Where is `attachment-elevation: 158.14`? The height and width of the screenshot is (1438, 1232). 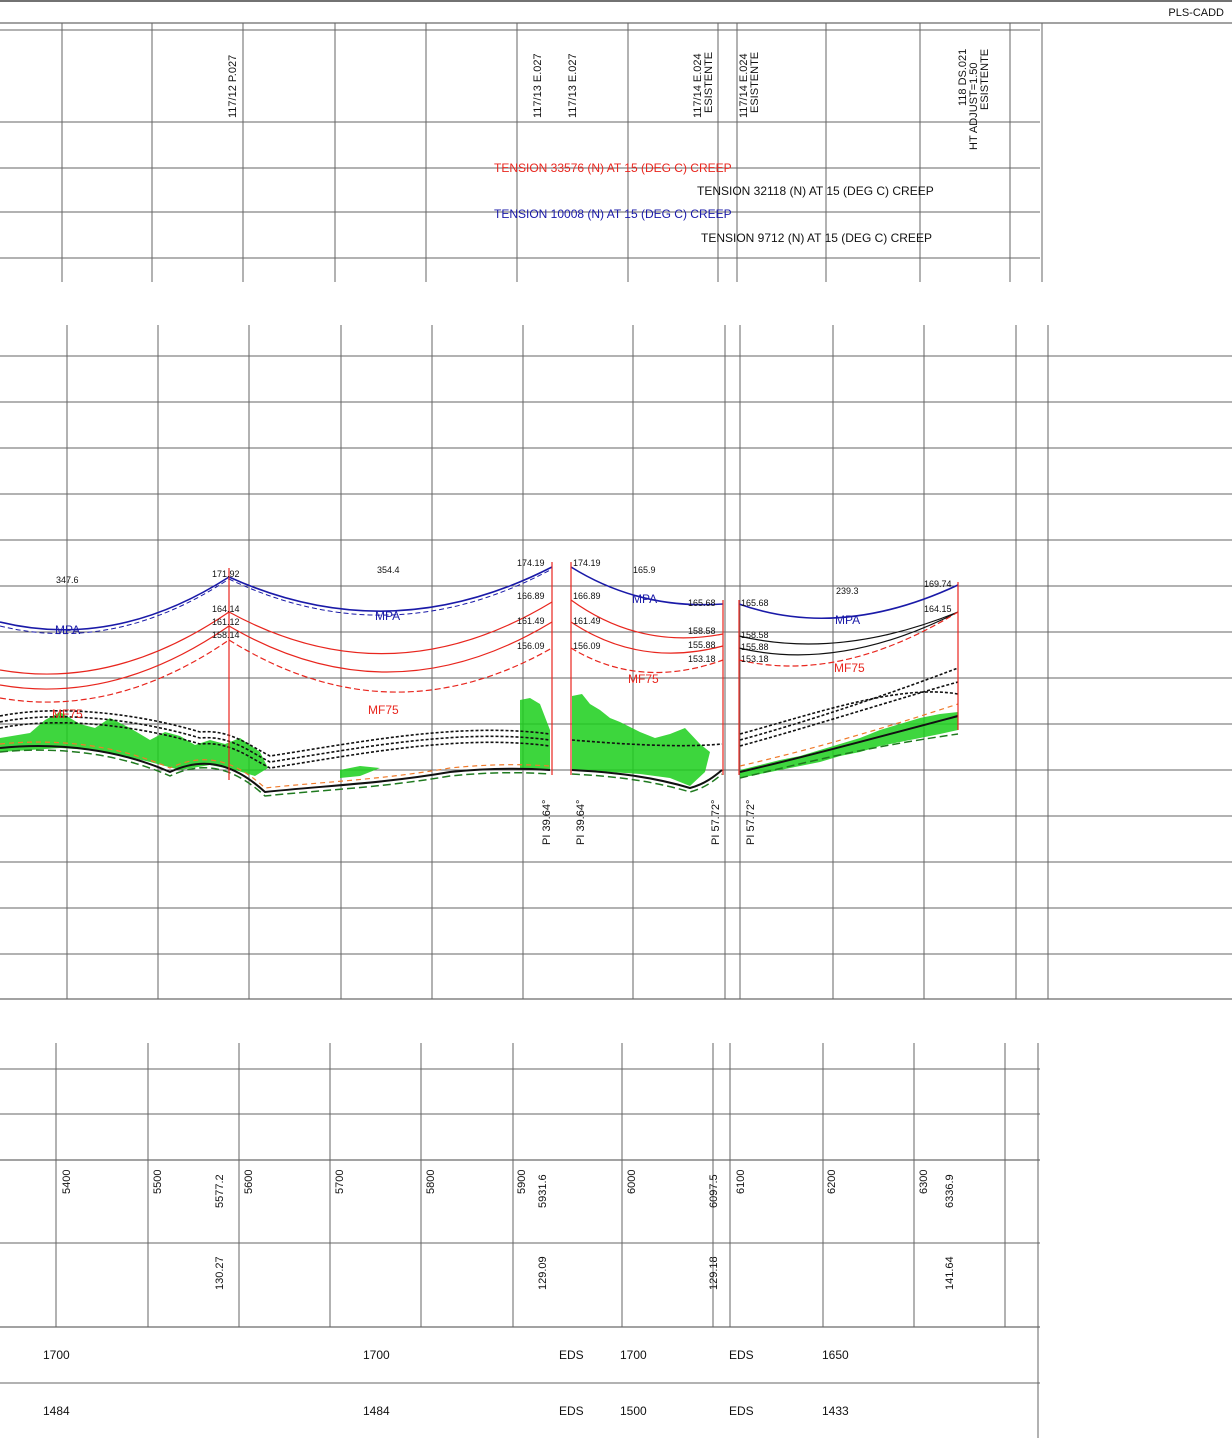
attachment-elevation: 158.14 is located at coordinates (226, 635).